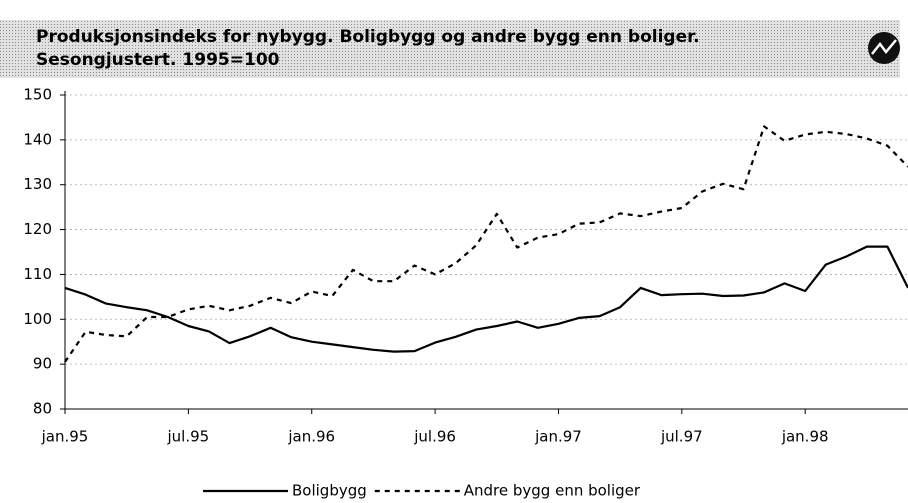 This screenshot has width=908, height=503. What do you see at coordinates (805, 437) in the screenshot?
I see `x-tick-label: jan.98` at bounding box center [805, 437].